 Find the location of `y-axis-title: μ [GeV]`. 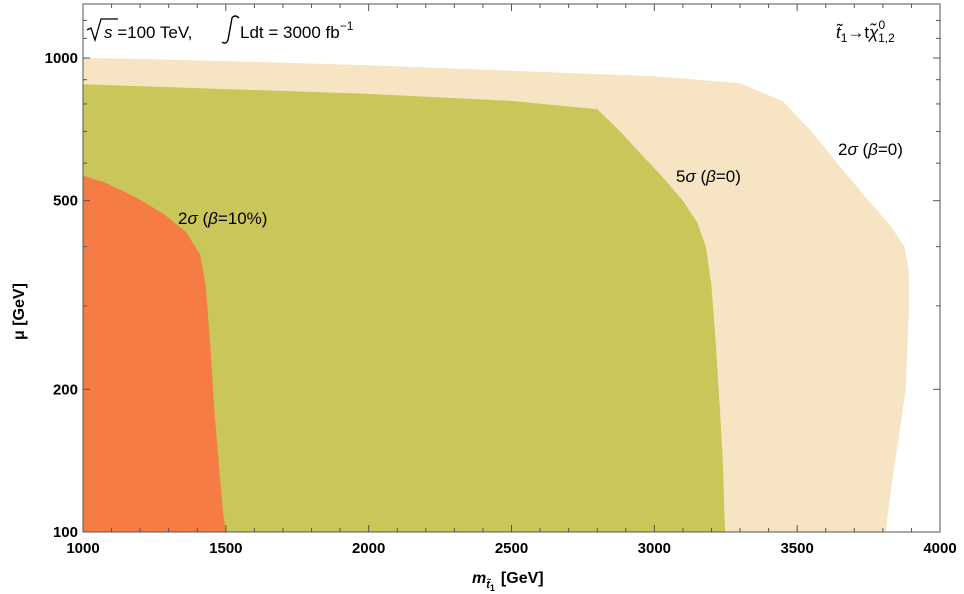

y-axis-title: μ [GeV] is located at coordinates (19, 311).